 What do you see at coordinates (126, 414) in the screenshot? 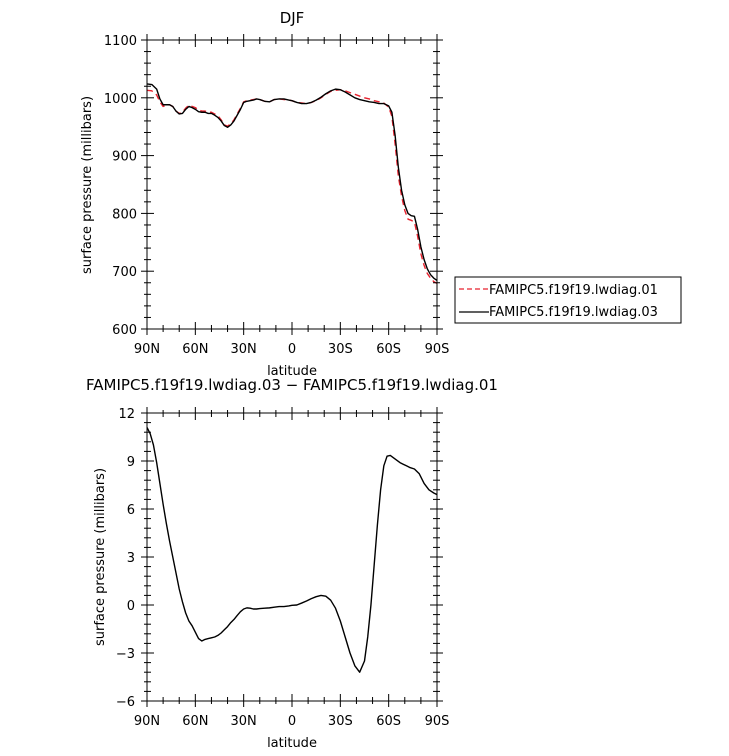
I see `bottom-y-tick-label: 12` at bounding box center [126, 414].